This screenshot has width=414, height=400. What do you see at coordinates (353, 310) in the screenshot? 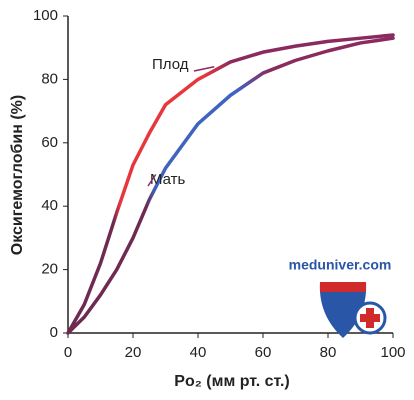
I see `logo` at bounding box center [353, 310].